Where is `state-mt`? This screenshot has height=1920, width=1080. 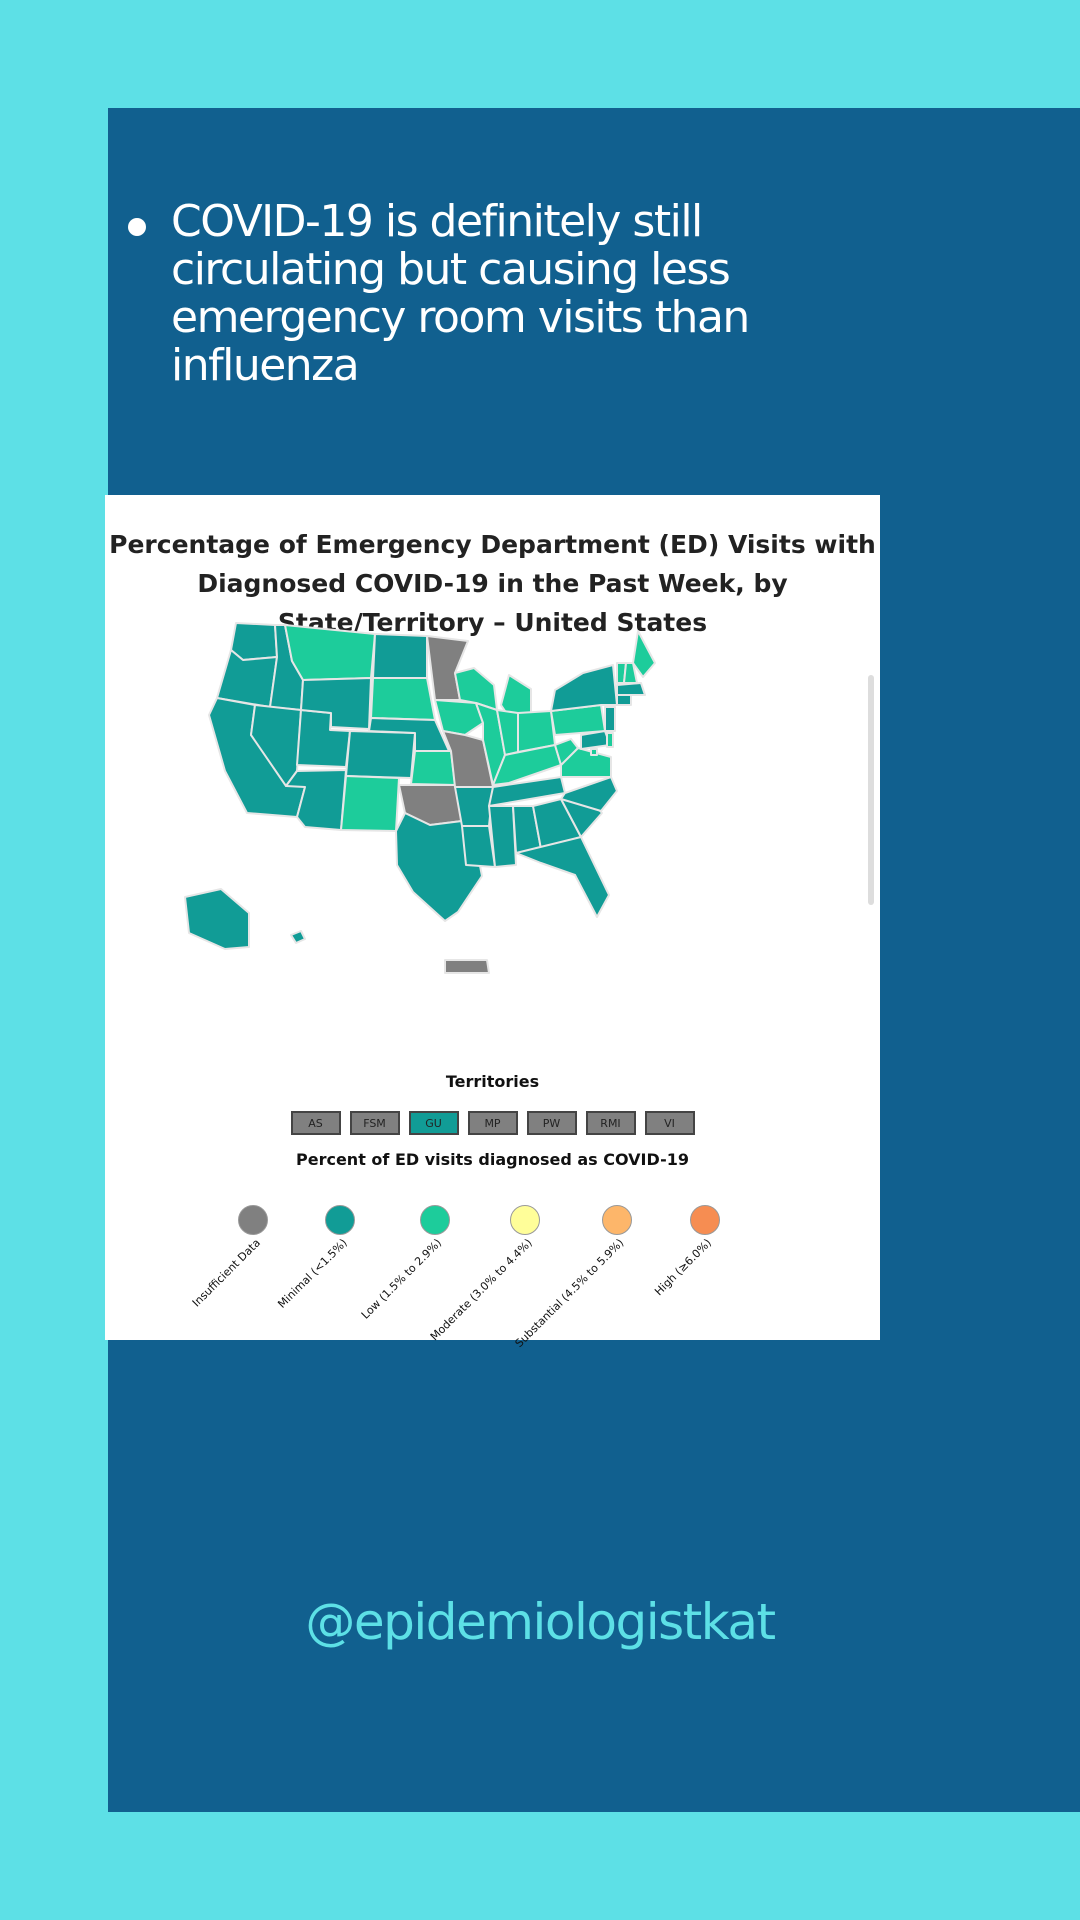 state-mt is located at coordinates (330, 652).